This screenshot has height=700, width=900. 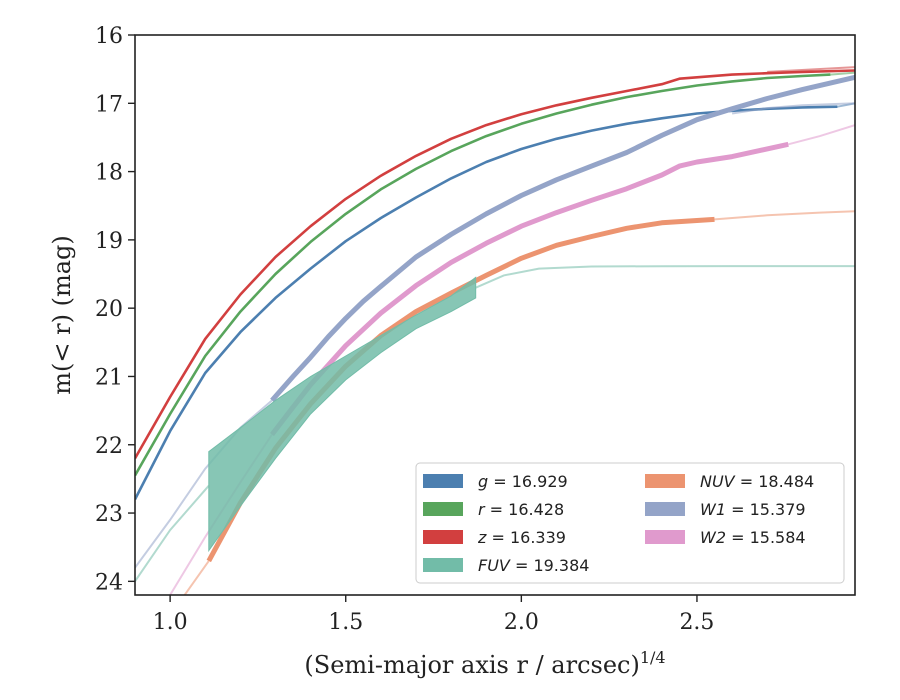 What do you see at coordinates (109, 173) in the screenshot?
I see `y-tick-label: 18` at bounding box center [109, 173].